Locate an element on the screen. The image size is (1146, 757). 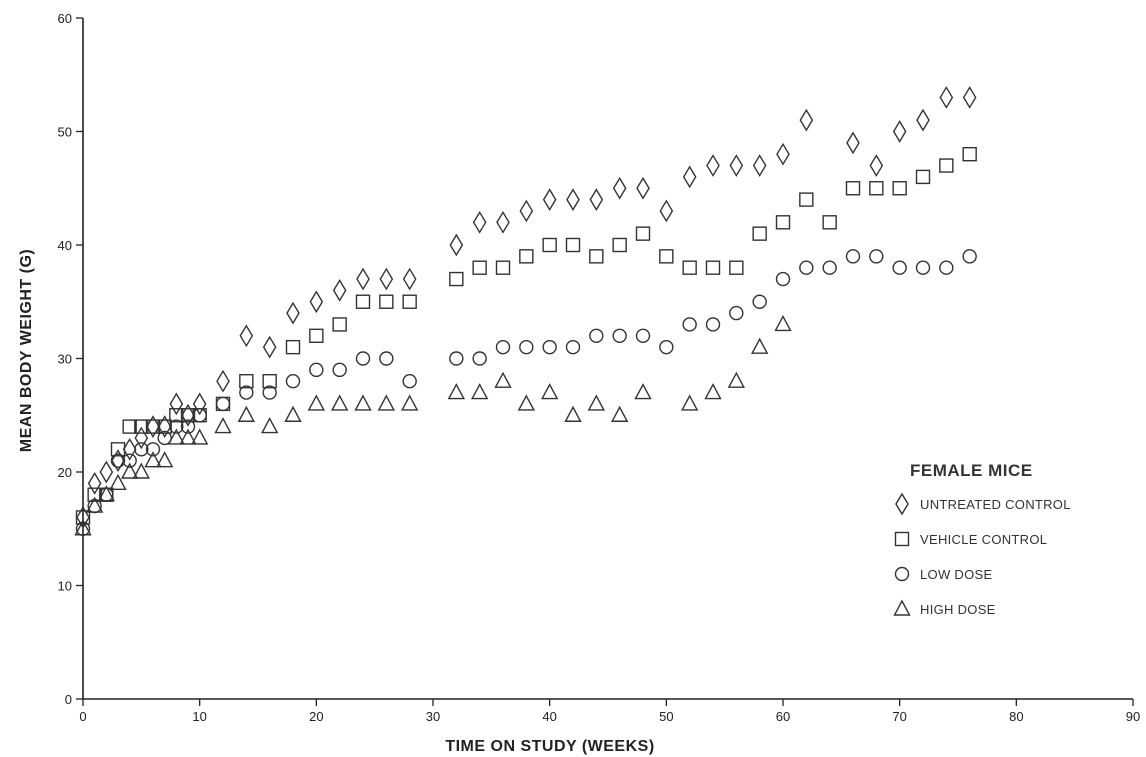
legend-item: VEHICLE CONTROL is located at coordinates (970, 539).